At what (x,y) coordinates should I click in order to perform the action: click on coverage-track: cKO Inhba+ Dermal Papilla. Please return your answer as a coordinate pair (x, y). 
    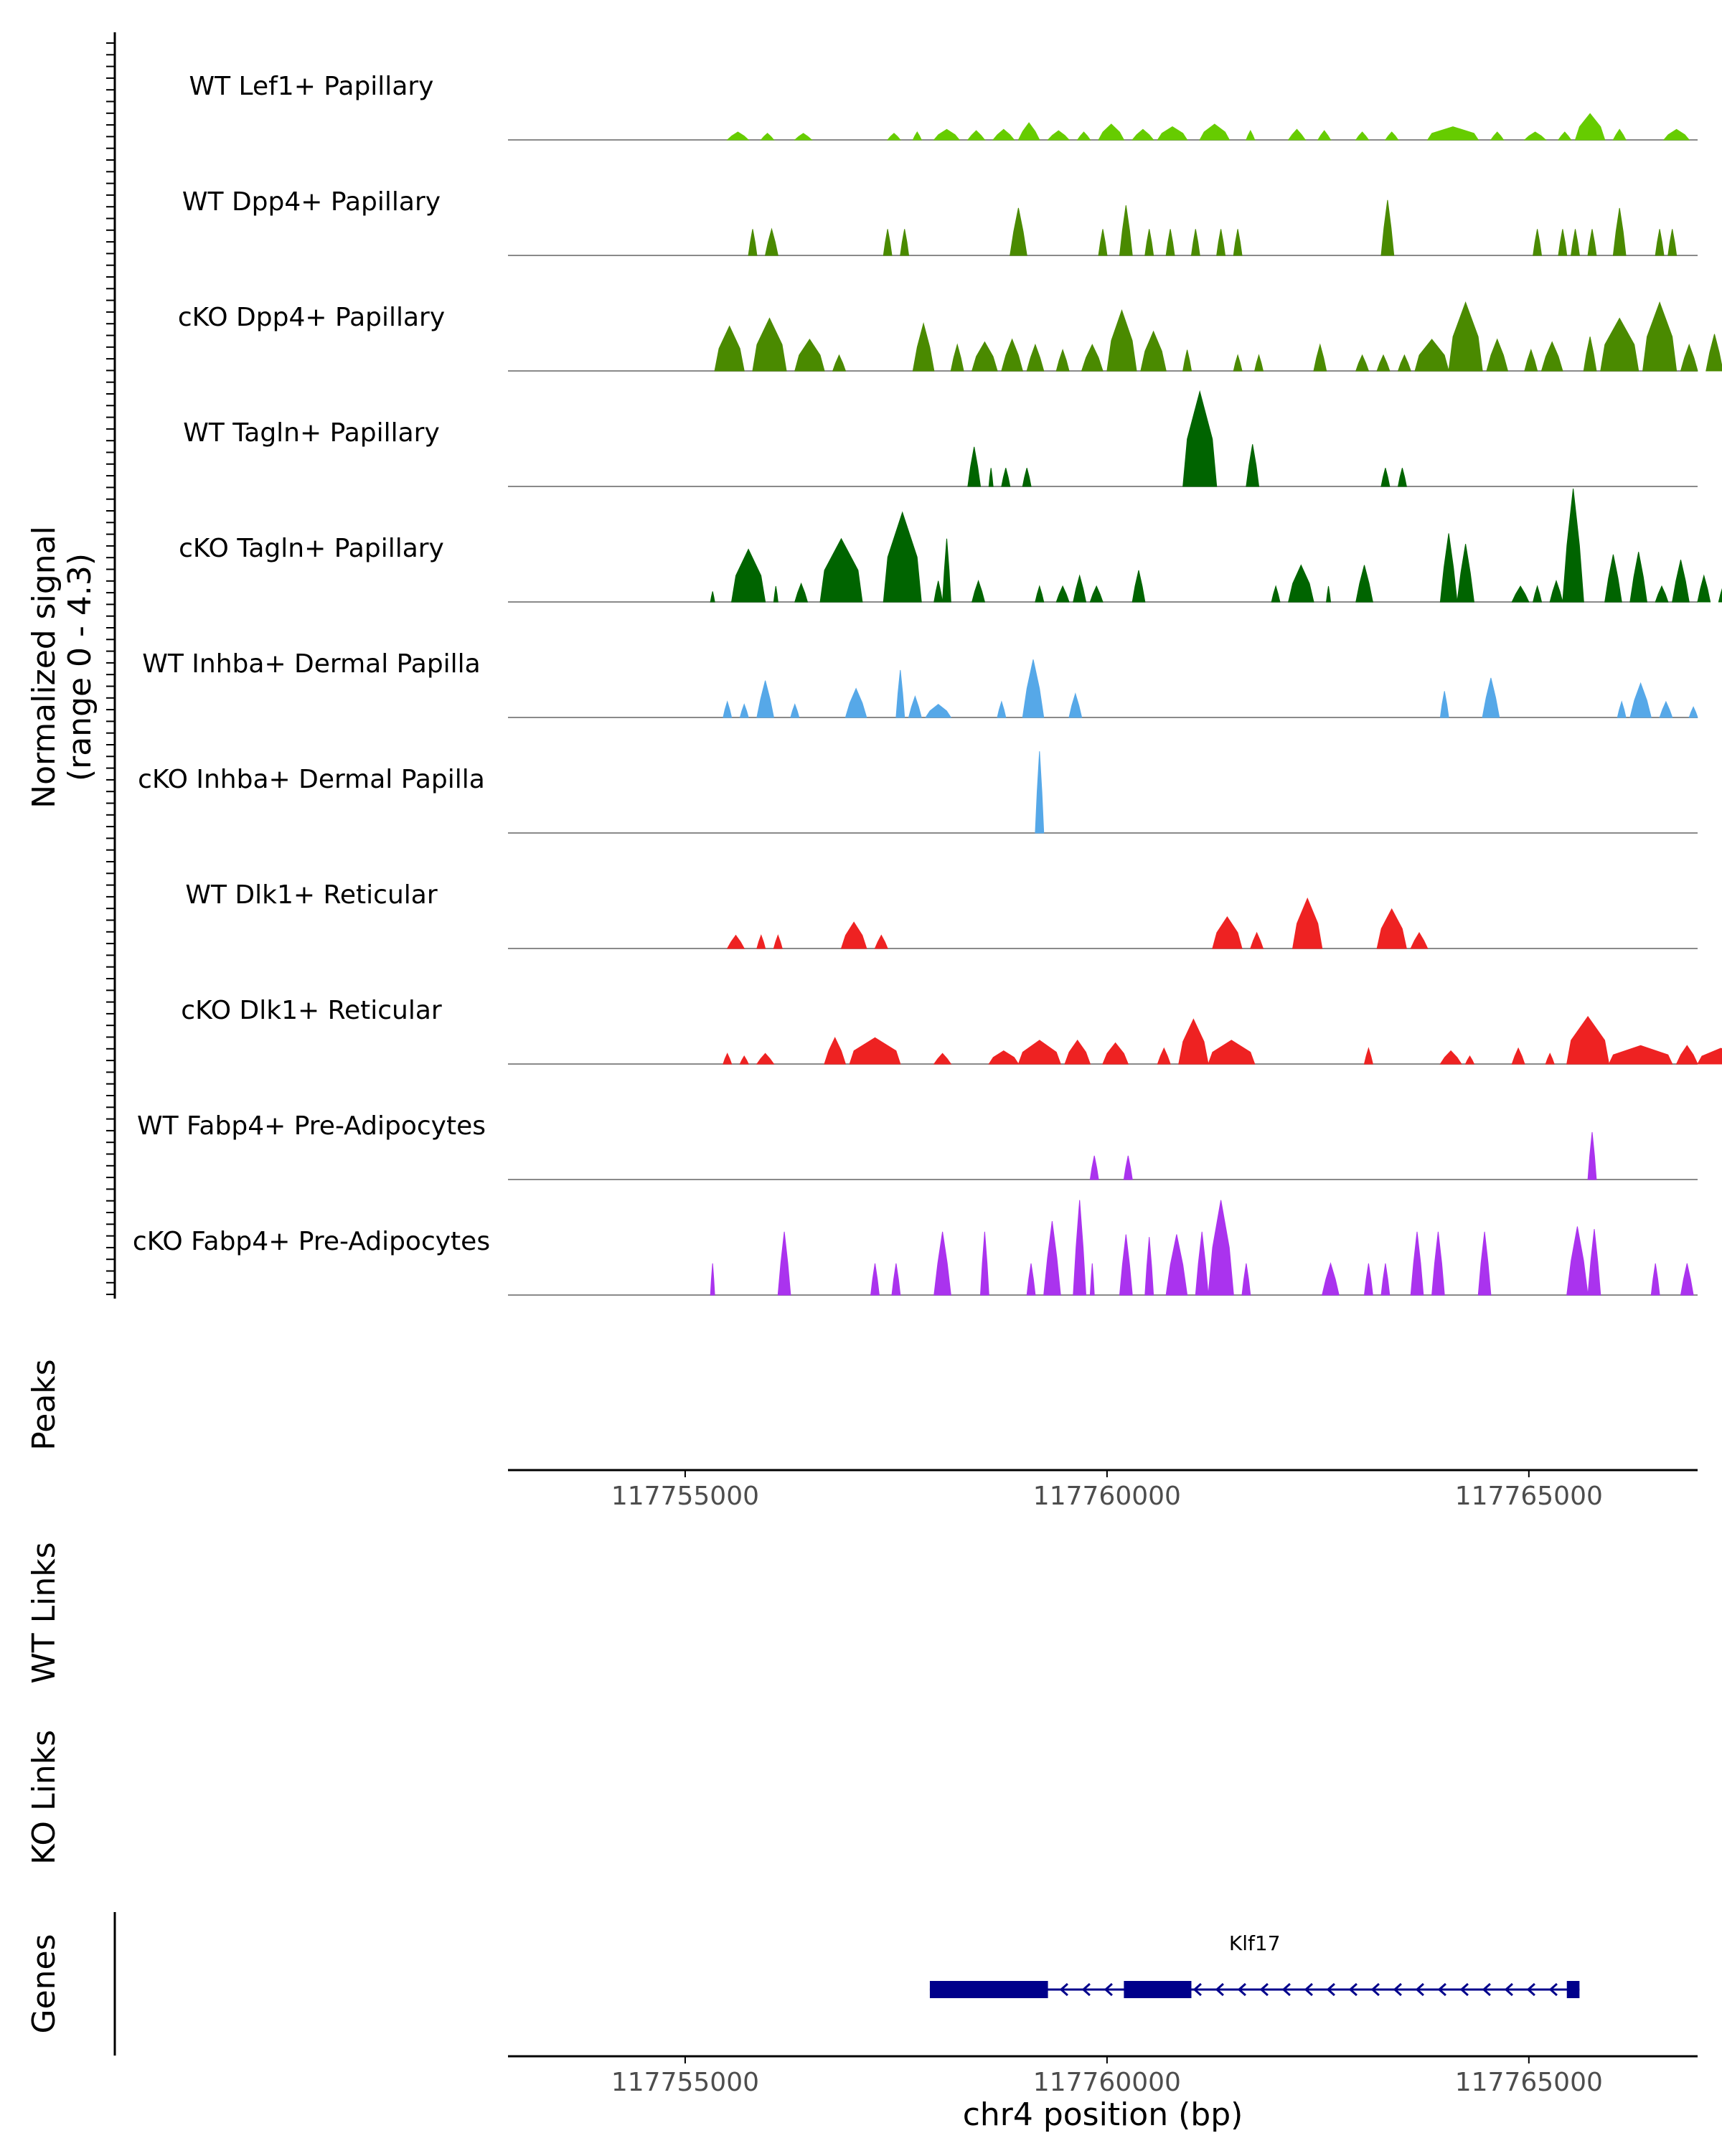
    Looking at the image, I should click on (918, 792).